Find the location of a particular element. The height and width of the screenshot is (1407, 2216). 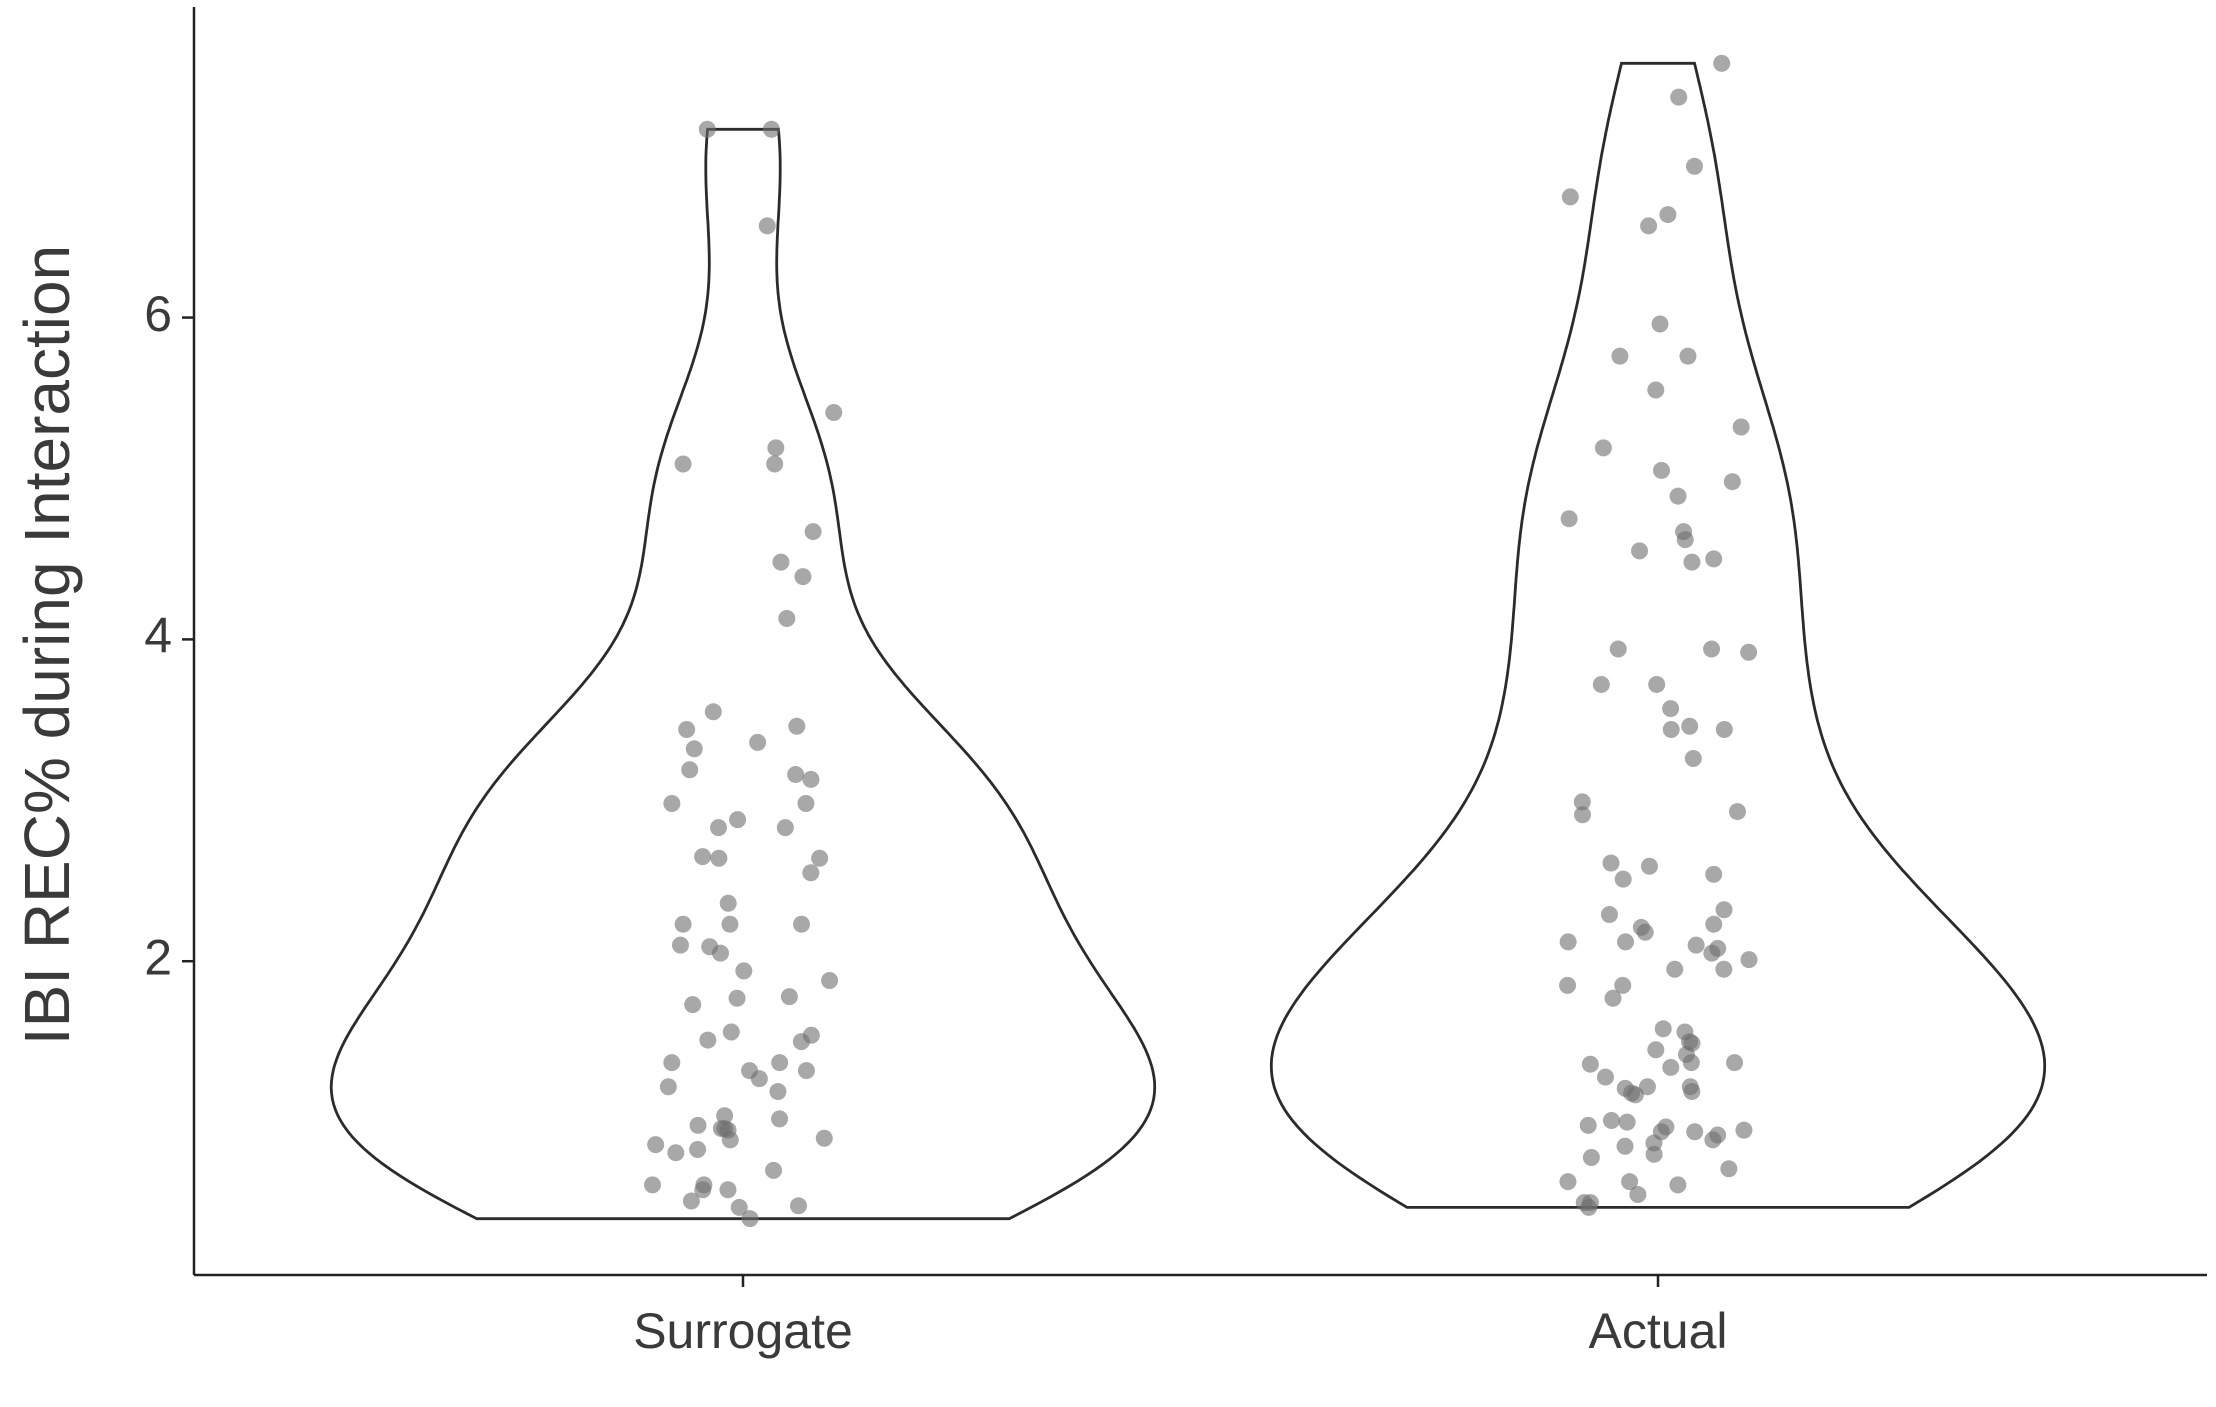

y-axis-title: IBI REC% during Interaction is located at coordinates (47, 645).